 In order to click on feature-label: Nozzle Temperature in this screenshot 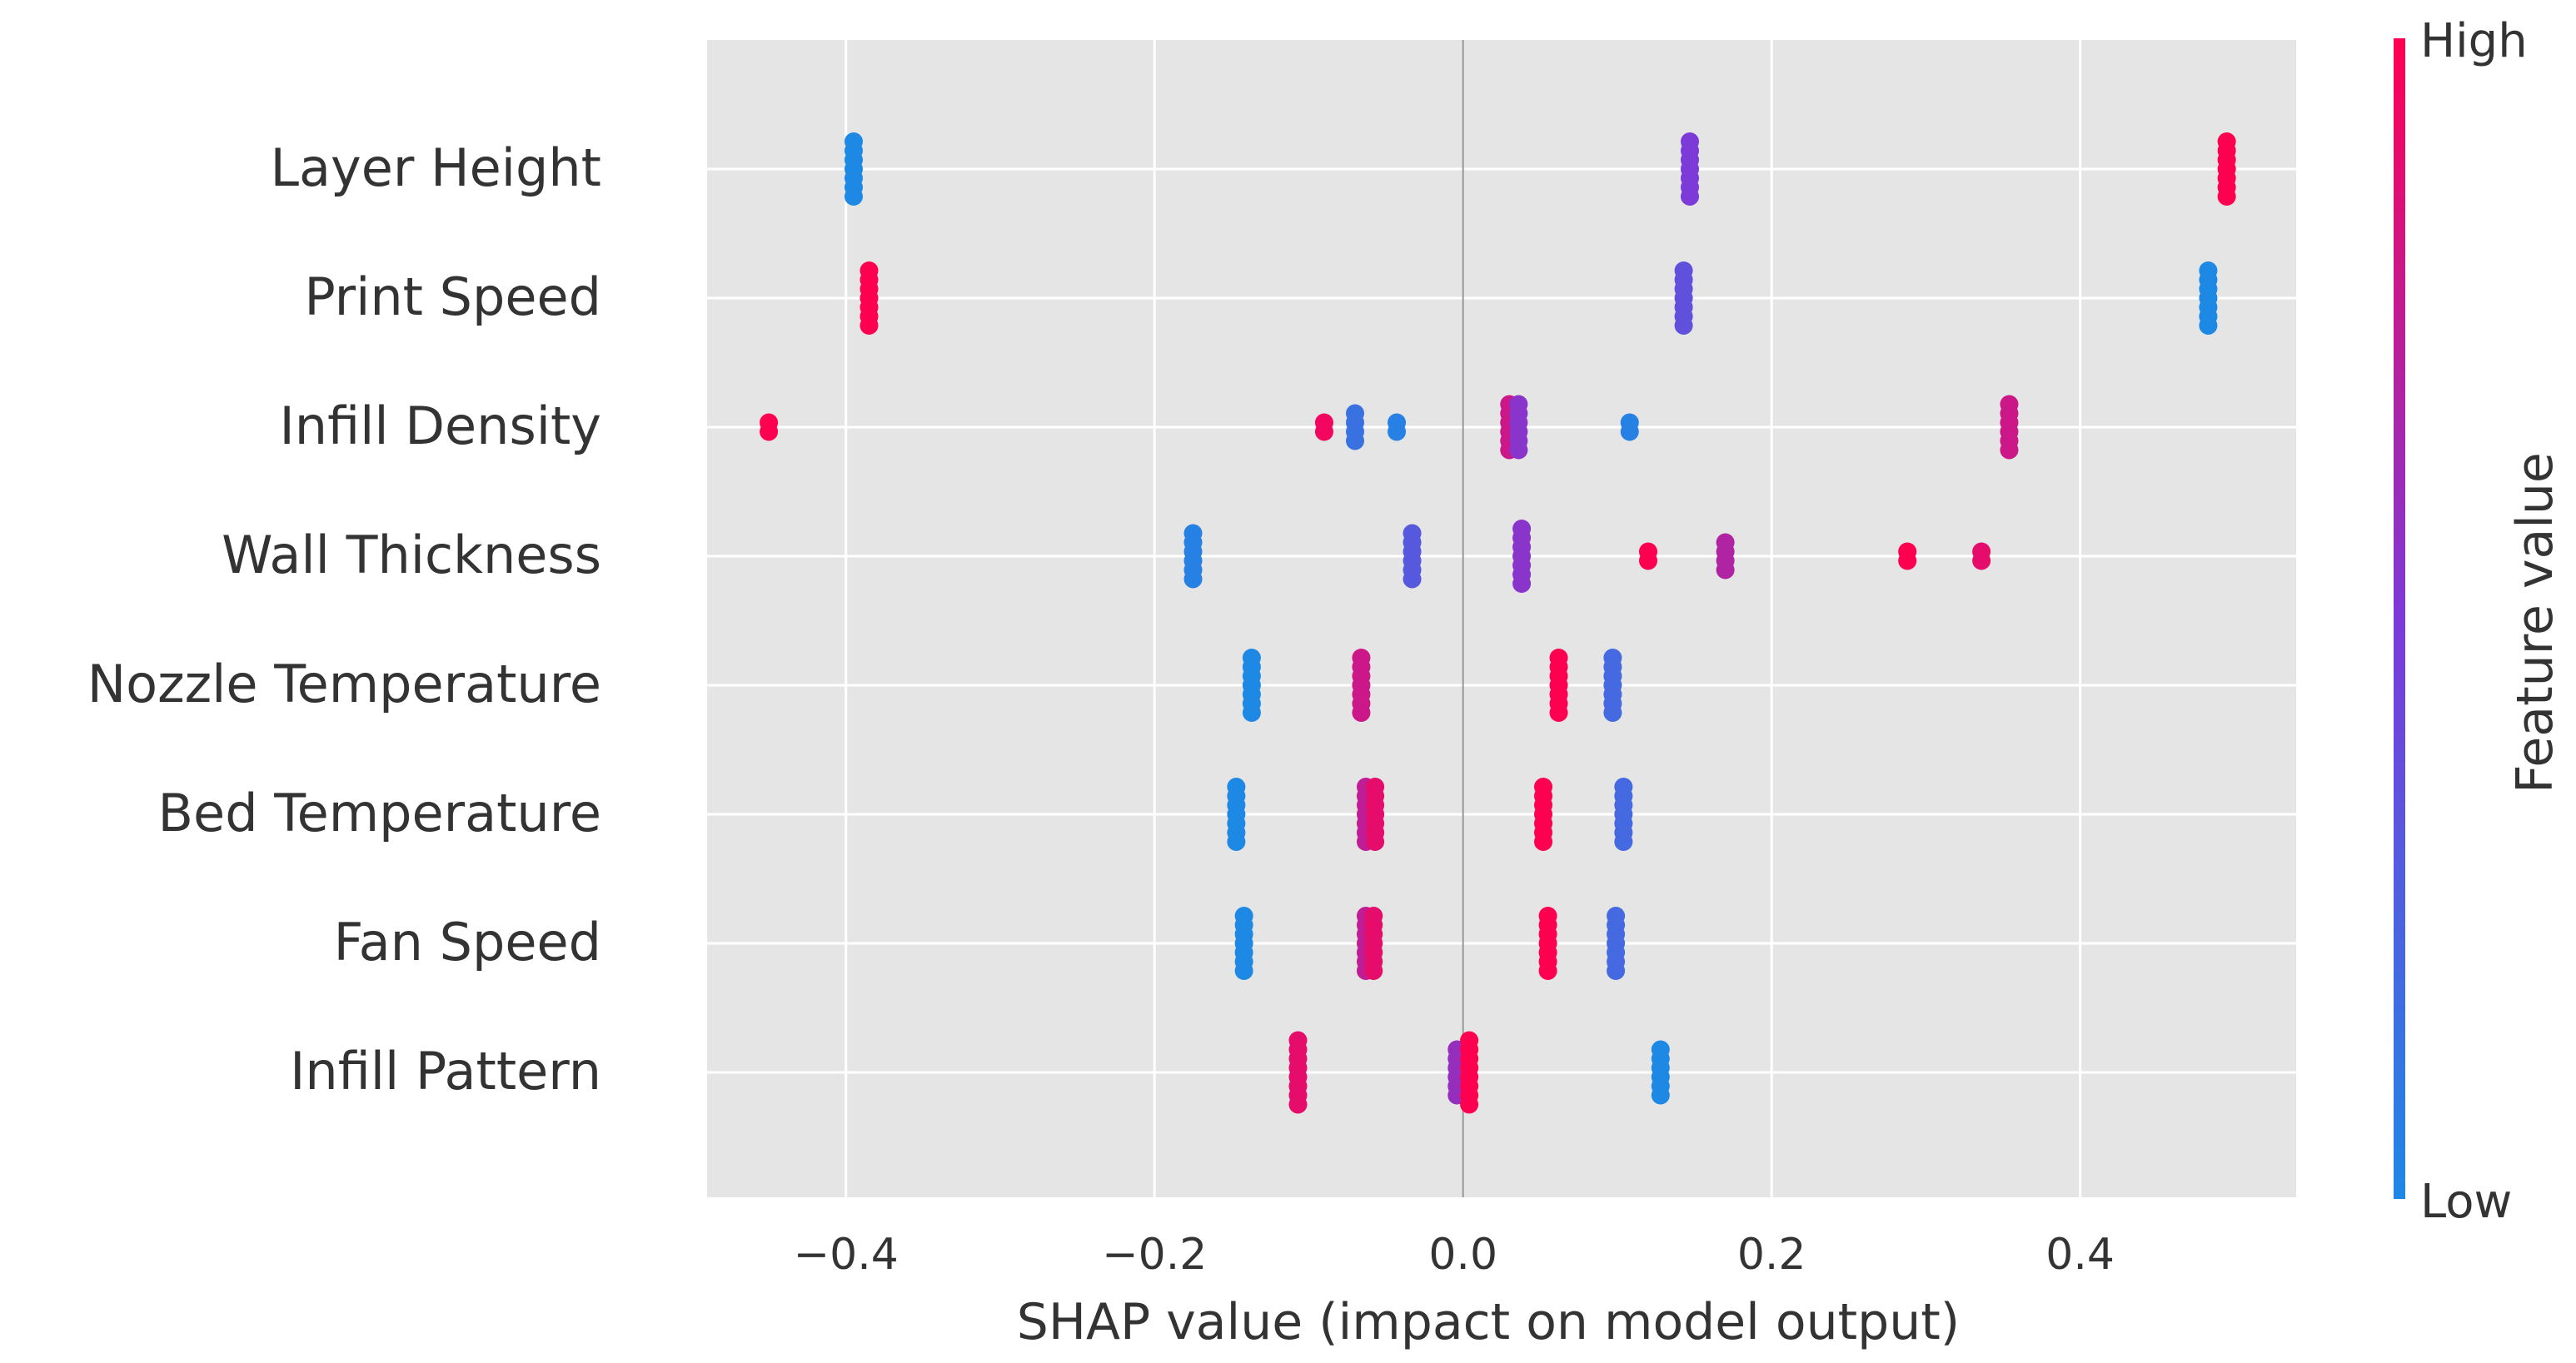, I will do `click(344, 684)`.